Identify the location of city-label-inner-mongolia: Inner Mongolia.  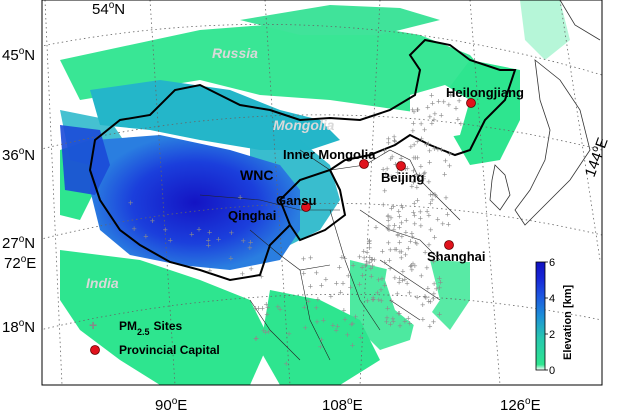
(329, 154).